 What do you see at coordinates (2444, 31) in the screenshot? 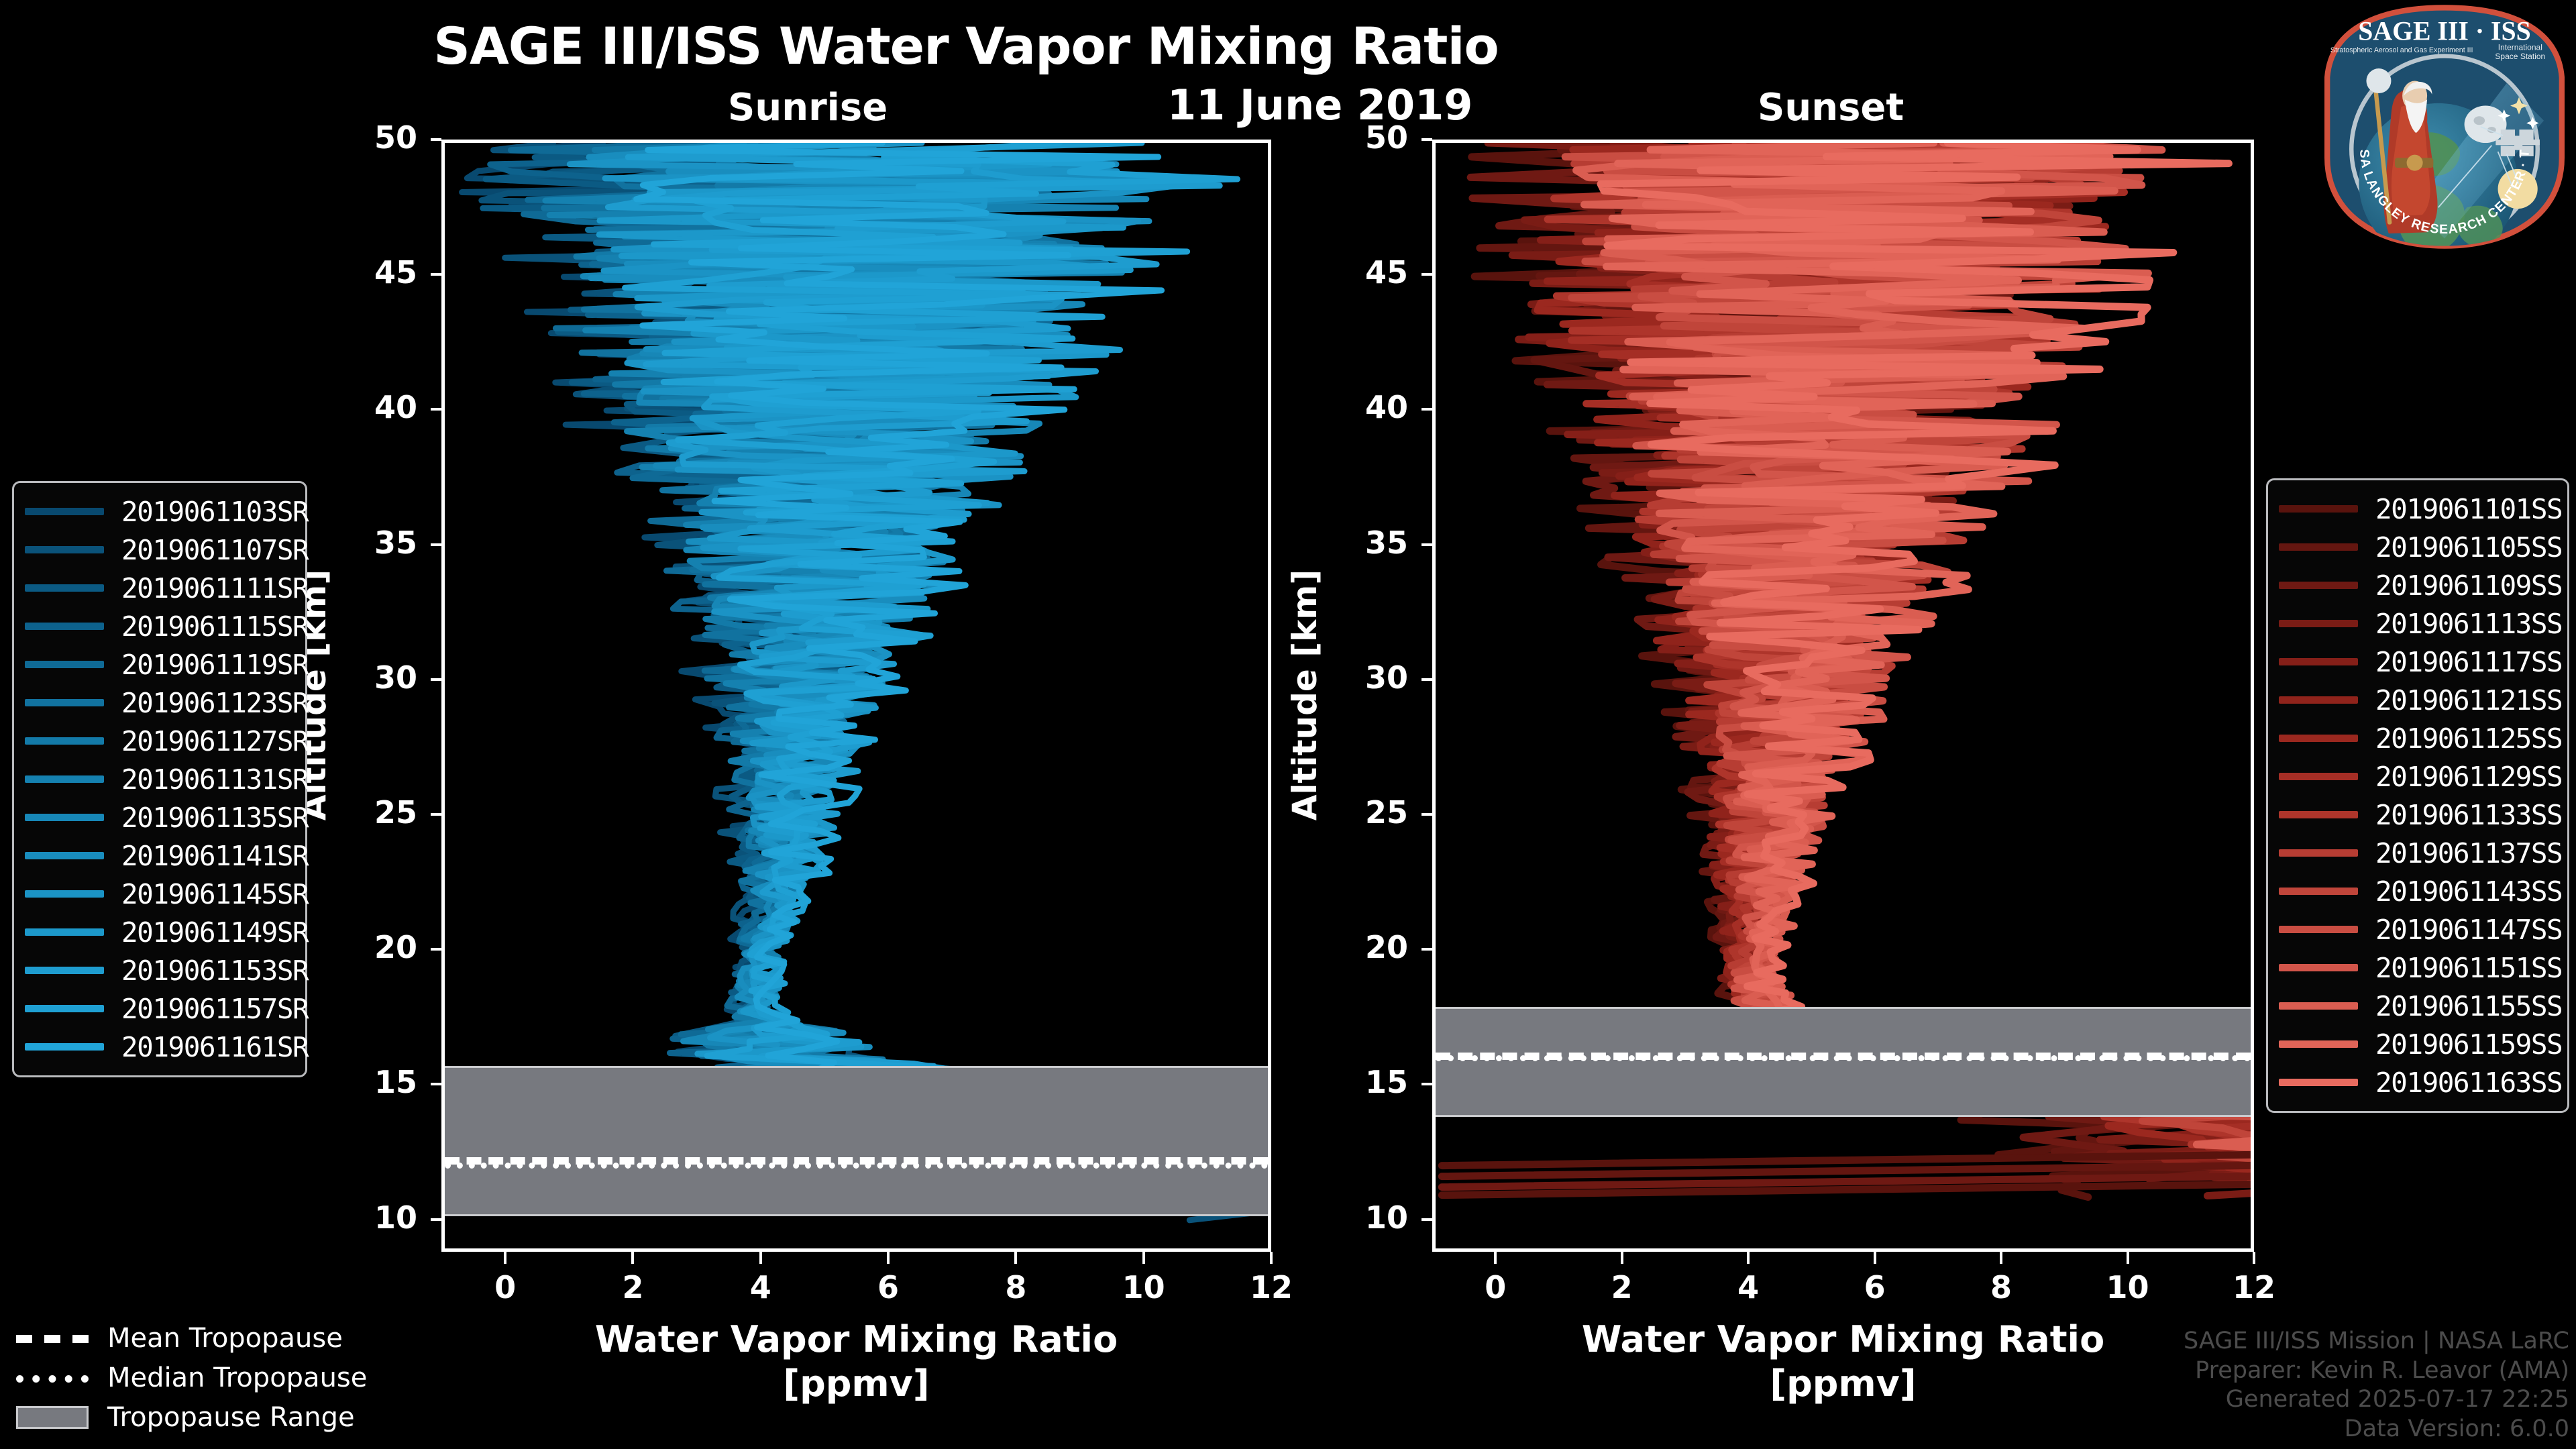
I see `logo-title: SAGE III · ISS` at bounding box center [2444, 31].